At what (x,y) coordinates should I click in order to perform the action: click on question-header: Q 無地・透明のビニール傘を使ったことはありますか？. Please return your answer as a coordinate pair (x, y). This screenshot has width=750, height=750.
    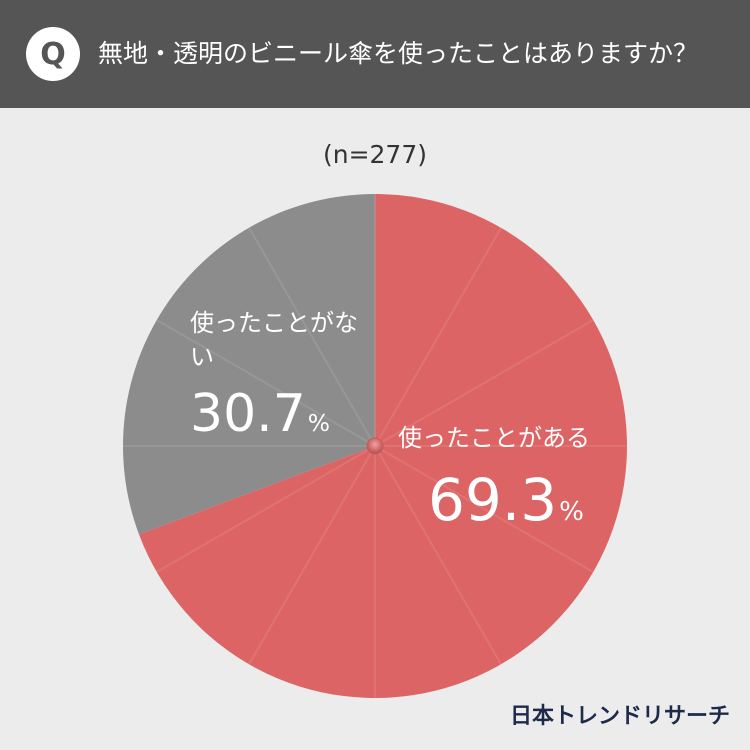
    Looking at the image, I should click on (375, 54).